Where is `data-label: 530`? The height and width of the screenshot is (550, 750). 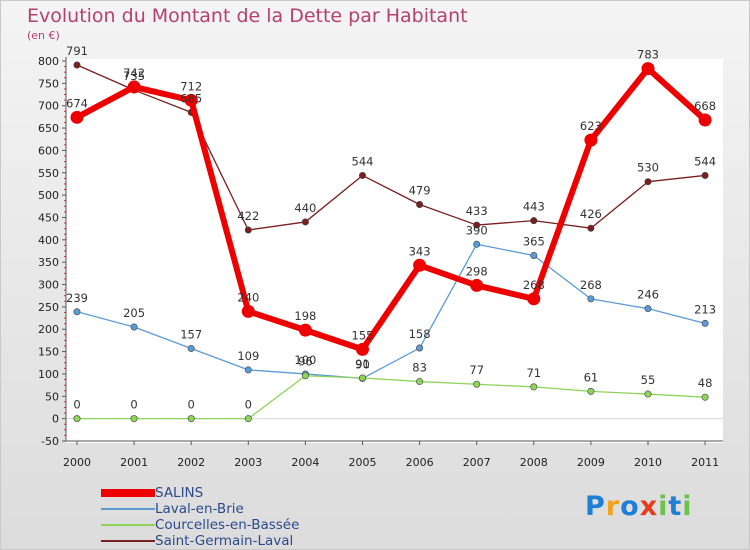
data-label: 530 is located at coordinates (648, 168).